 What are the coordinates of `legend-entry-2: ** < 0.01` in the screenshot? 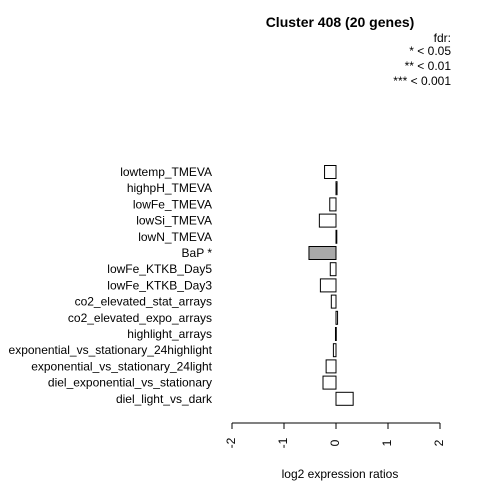 It's located at (428, 66).